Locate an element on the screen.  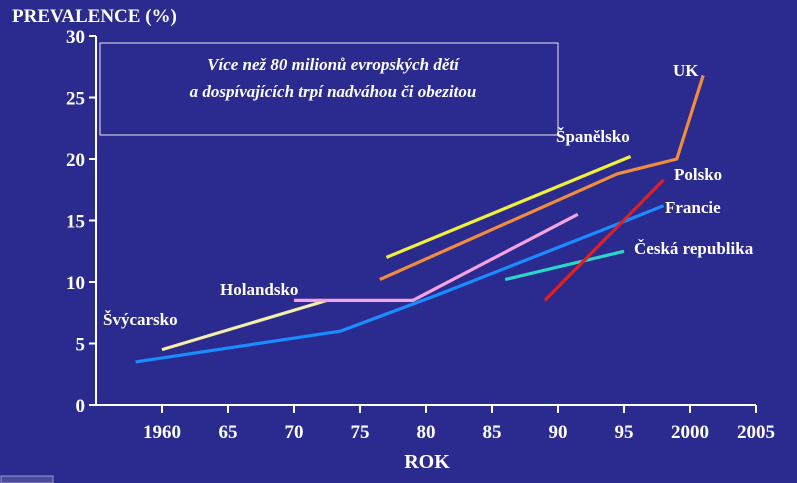
x-tick-label: 90 is located at coordinates (558, 432).